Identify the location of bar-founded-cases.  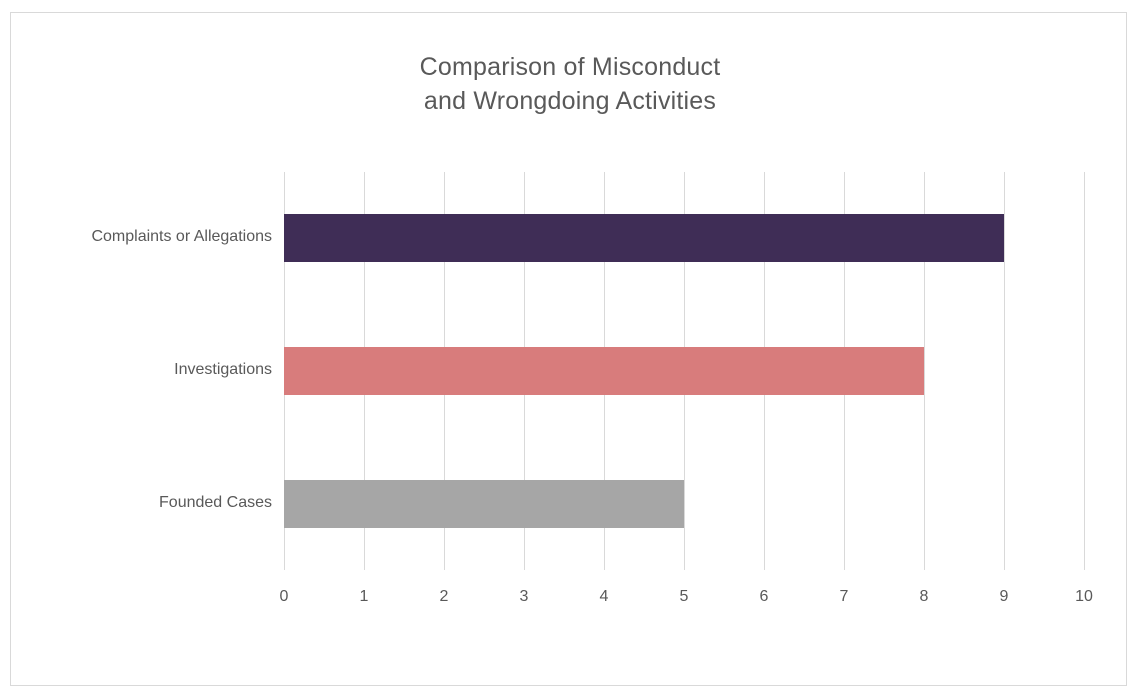
(484, 503).